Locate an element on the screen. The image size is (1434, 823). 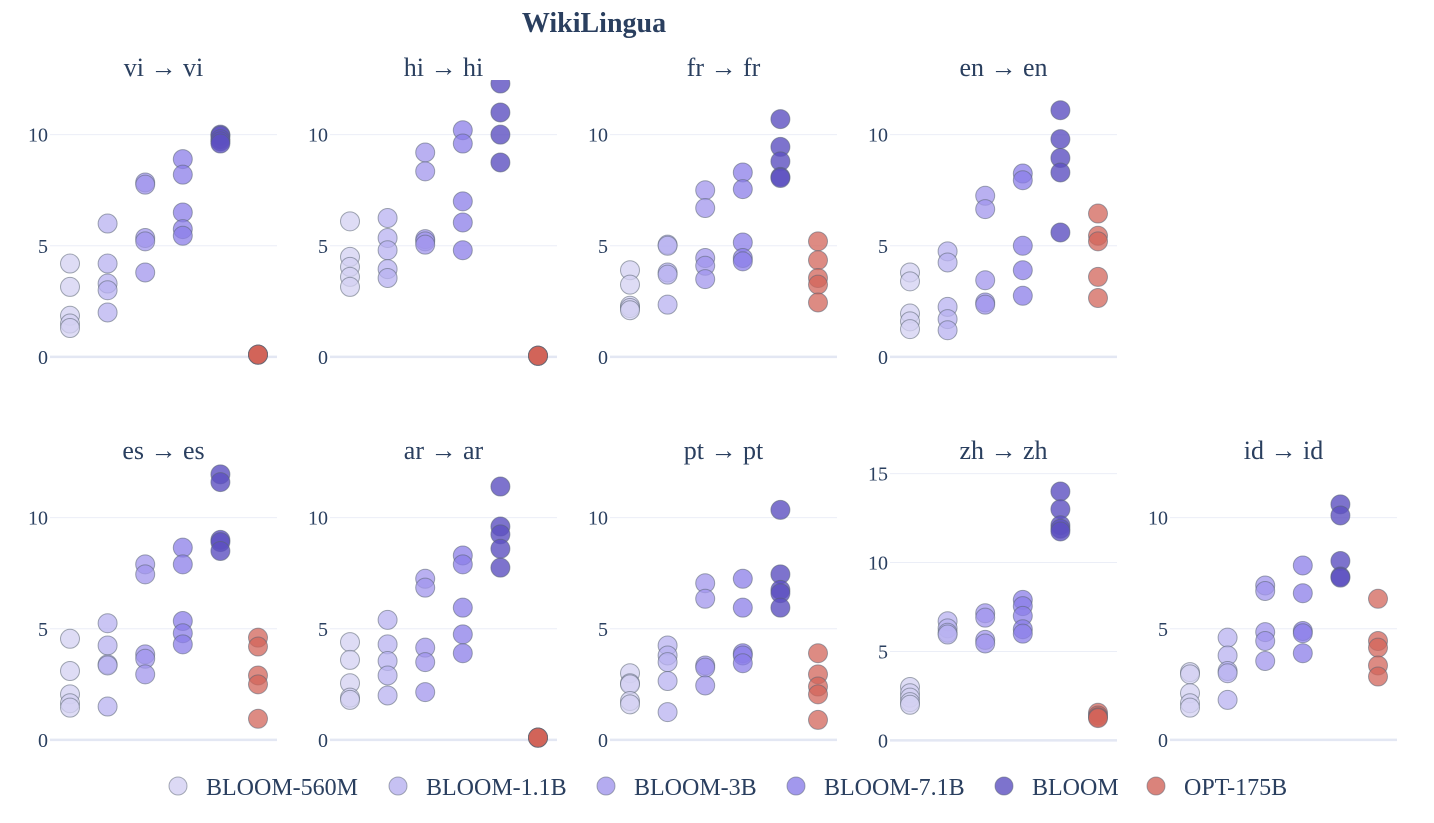
y-tick-label: 15 is located at coordinates (878, 475).